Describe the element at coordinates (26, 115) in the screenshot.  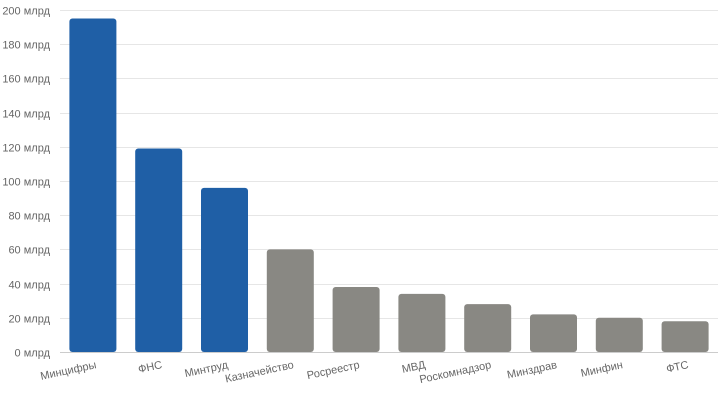
I see `y-tick-label: 140 млрд` at that location.